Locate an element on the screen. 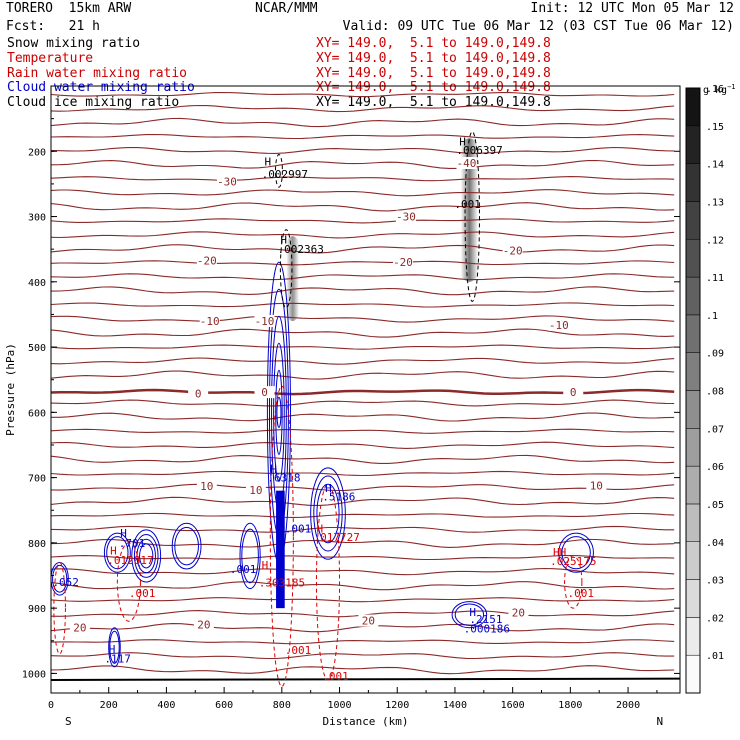 The height and width of the screenshot is (740, 740). y-tick-label: 300 is located at coordinates (37, 218).